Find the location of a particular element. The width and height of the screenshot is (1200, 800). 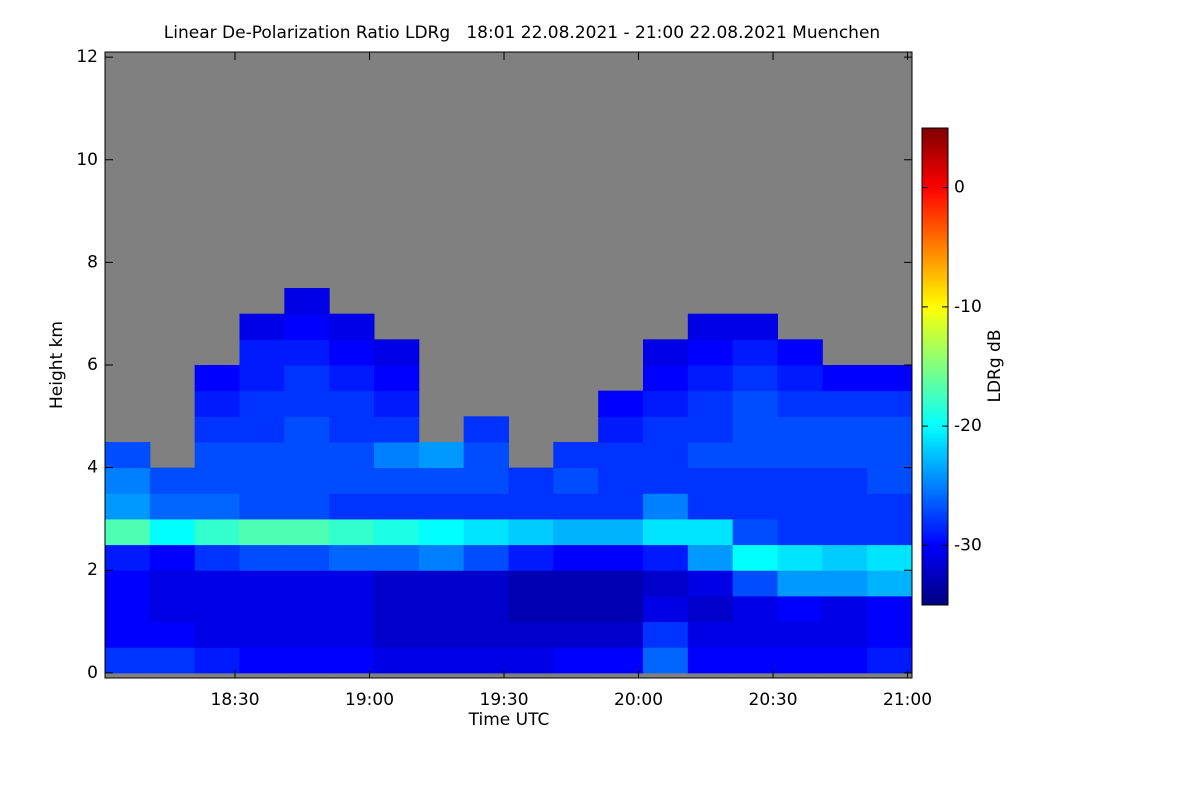

colorbar-label: LDRg dB is located at coordinates (995, 365).